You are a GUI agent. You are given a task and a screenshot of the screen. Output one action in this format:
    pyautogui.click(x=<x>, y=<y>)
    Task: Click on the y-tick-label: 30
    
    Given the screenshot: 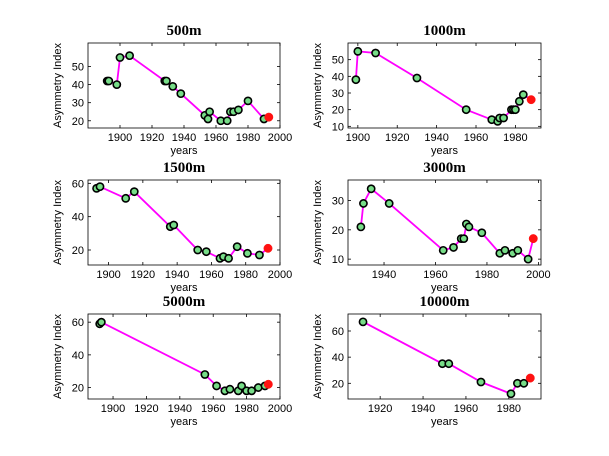 What is the action you would take?
    pyautogui.click(x=78, y=104)
    